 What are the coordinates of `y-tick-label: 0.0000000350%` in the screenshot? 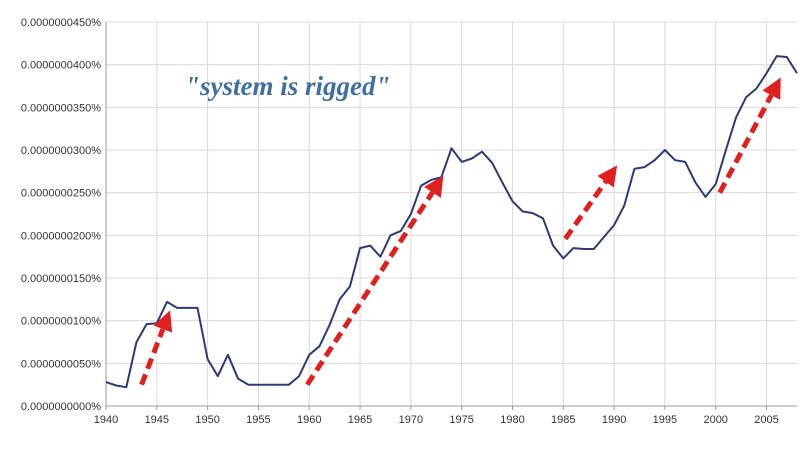 It's located at (61, 108).